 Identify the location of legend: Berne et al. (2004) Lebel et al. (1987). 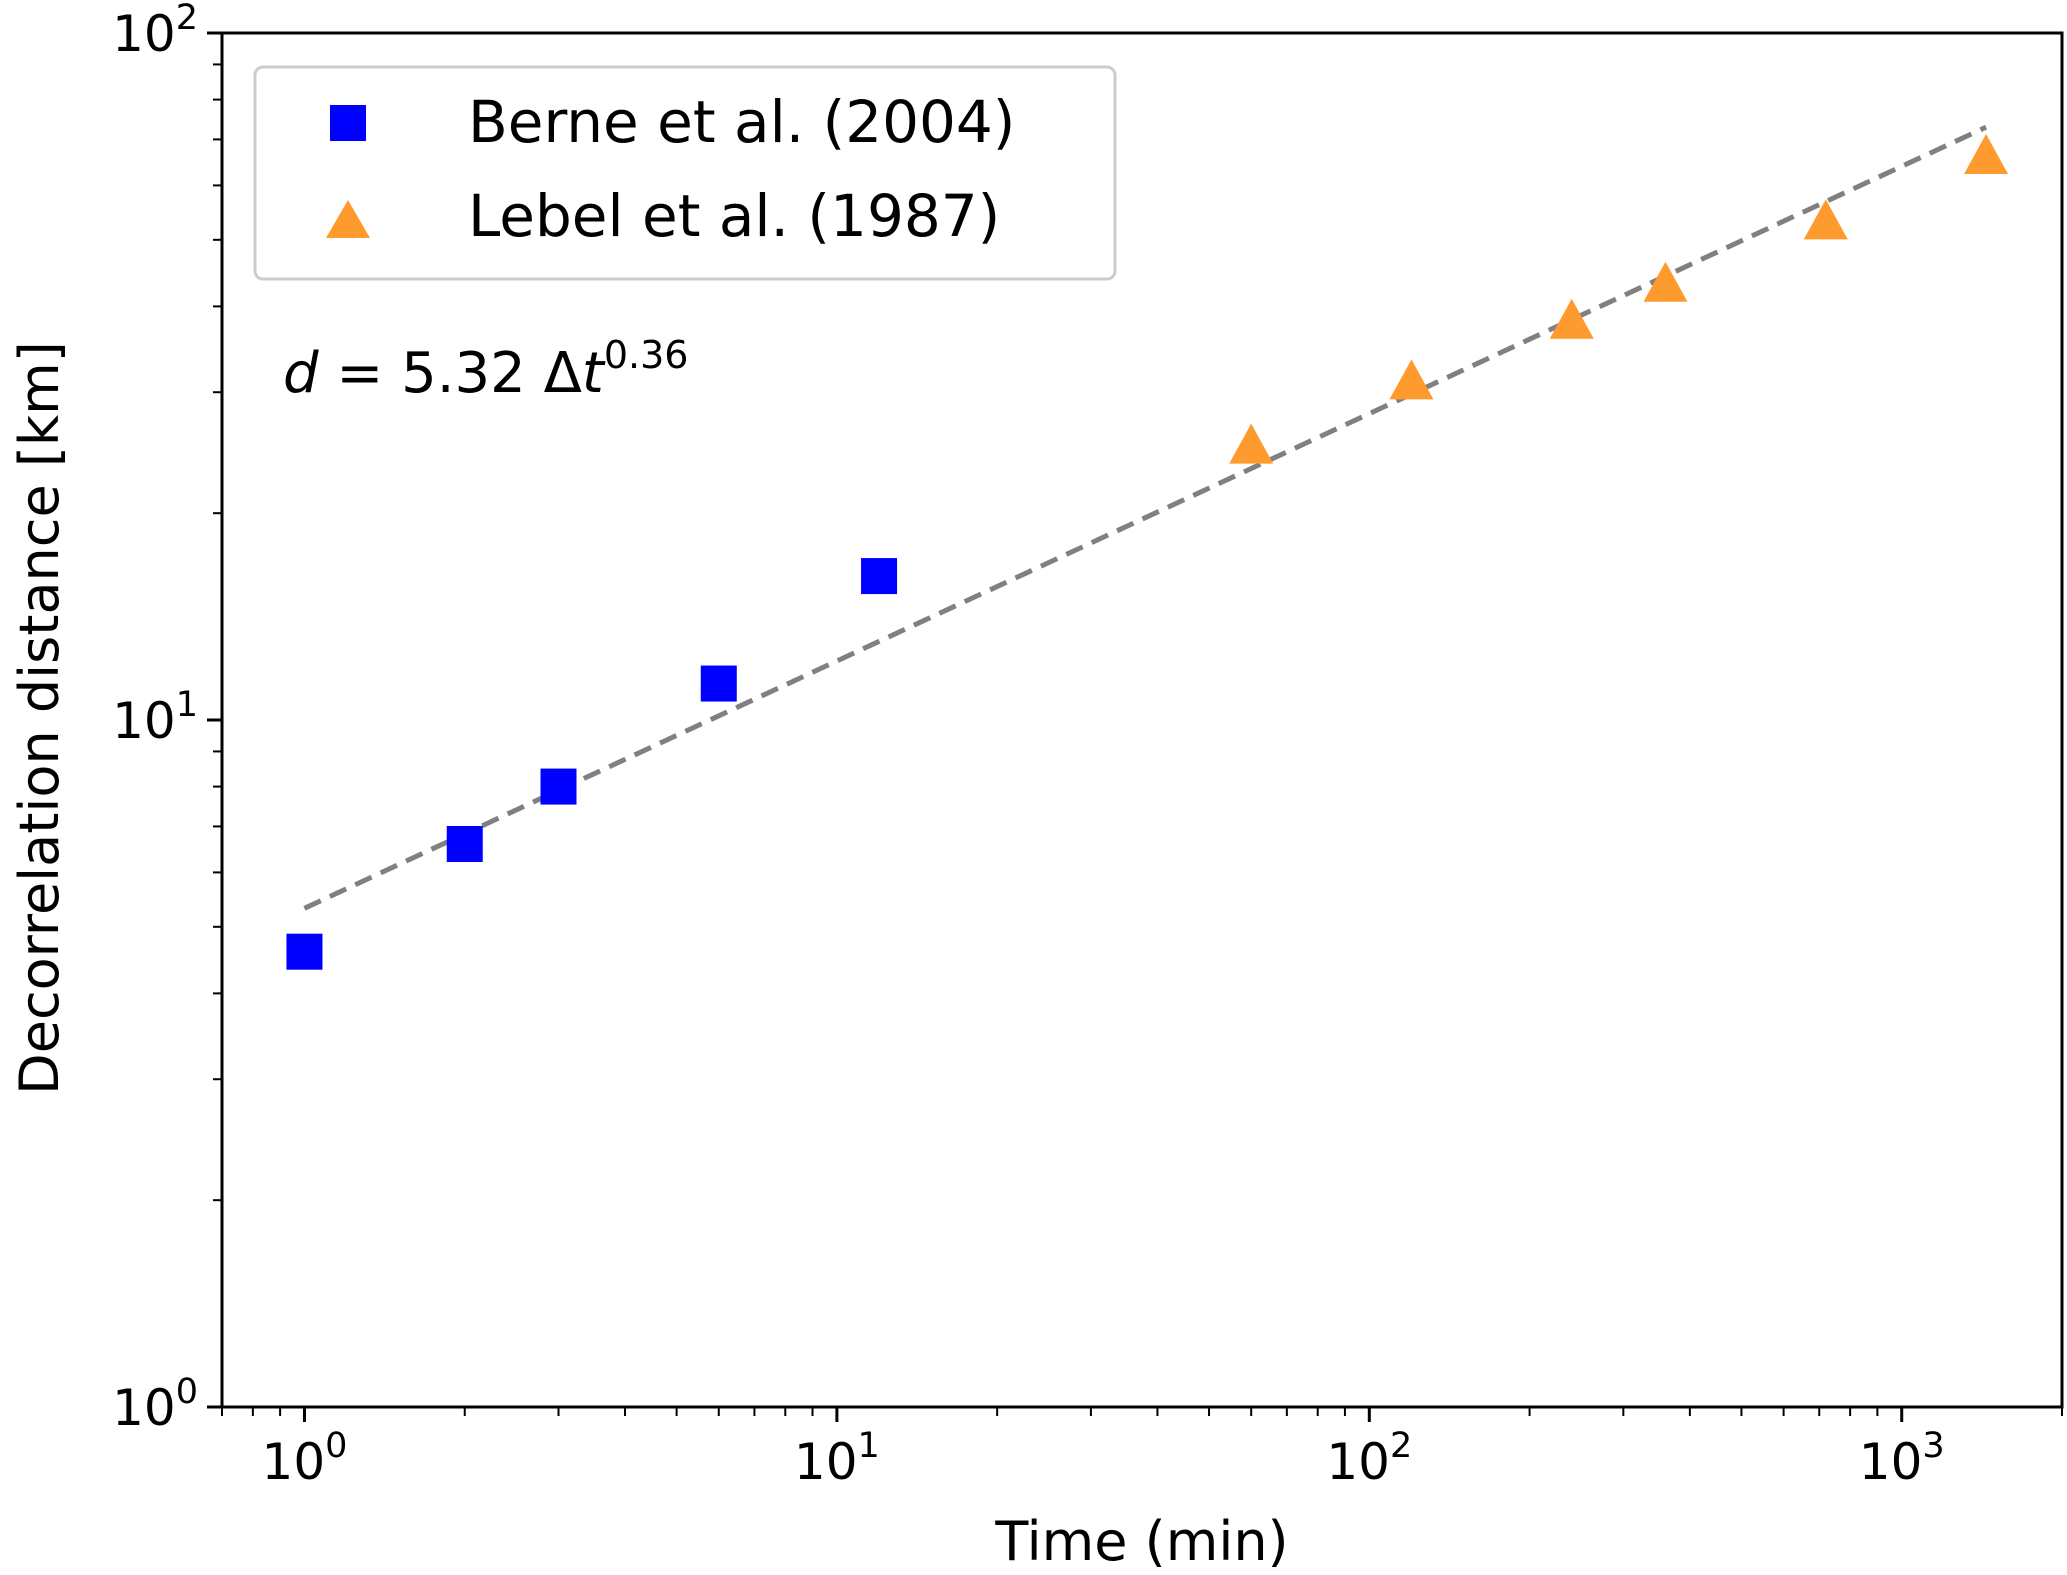
(685, 173).